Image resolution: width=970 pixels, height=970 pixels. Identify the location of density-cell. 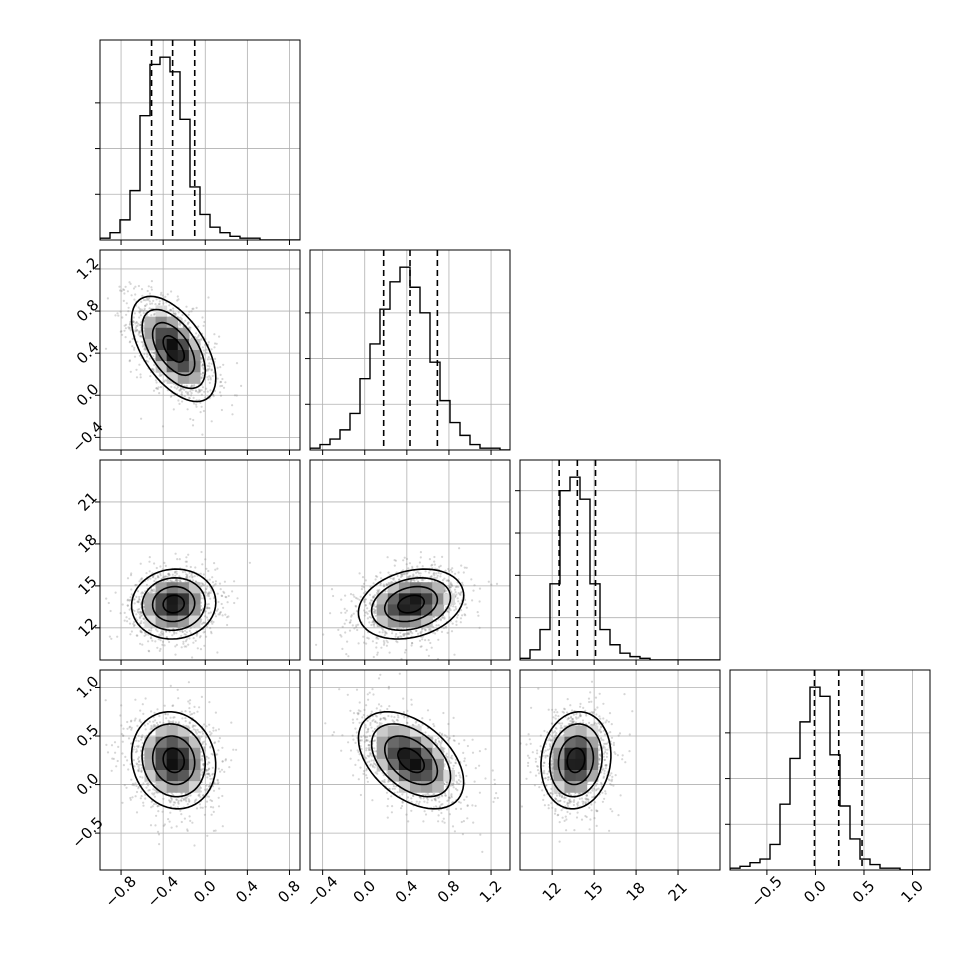
(161, 367).